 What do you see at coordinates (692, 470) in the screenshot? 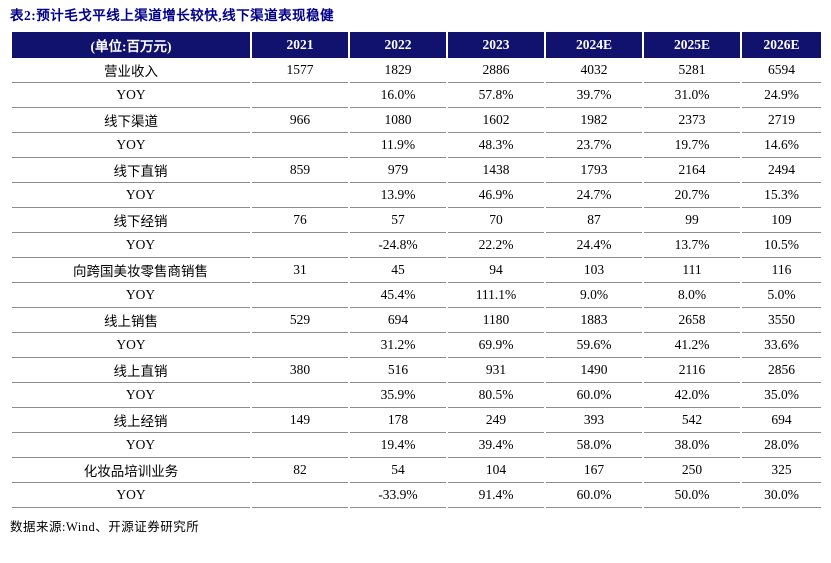
I see `cell-2025E: 250` at bounding box center [692, 470].